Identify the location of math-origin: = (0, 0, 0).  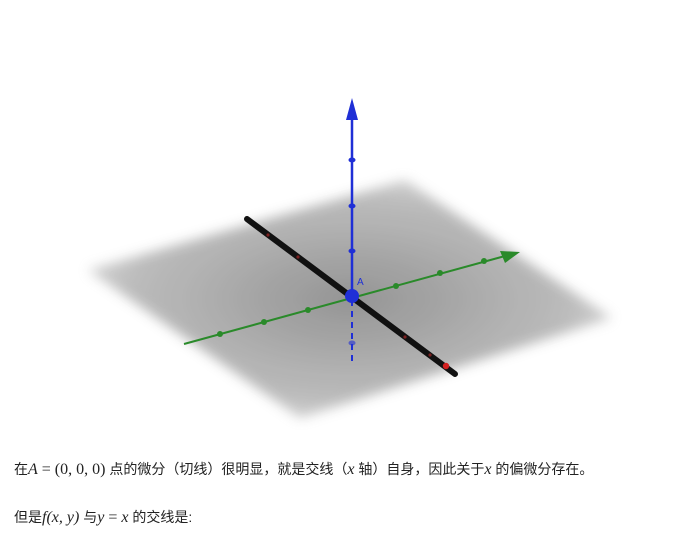
(71, 469).